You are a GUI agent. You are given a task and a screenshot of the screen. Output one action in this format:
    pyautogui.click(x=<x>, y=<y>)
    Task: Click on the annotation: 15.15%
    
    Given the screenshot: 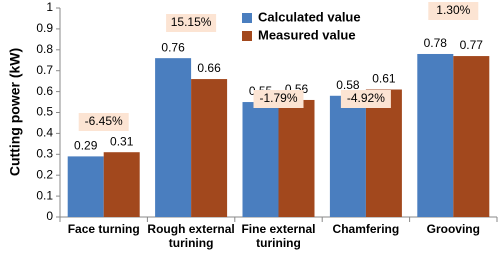 What is the action you would take?
    pyautogui.click(x=191, y=22)
    